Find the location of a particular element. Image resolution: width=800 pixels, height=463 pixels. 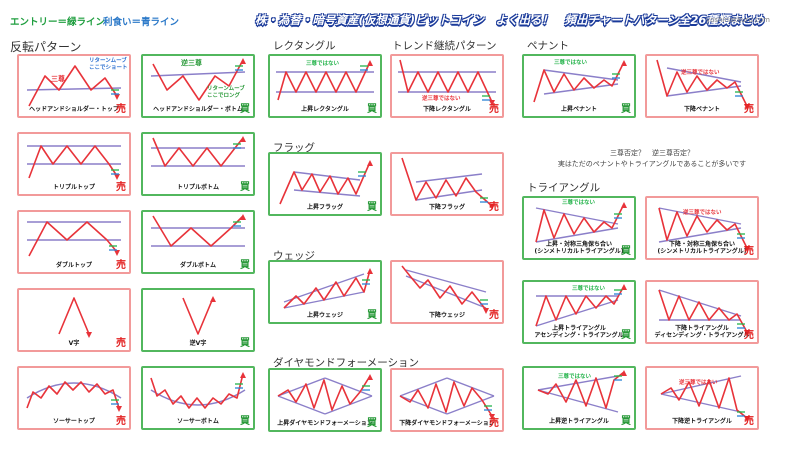

pattern-chart-saucer-bottom is located at coordinates (198, 390).